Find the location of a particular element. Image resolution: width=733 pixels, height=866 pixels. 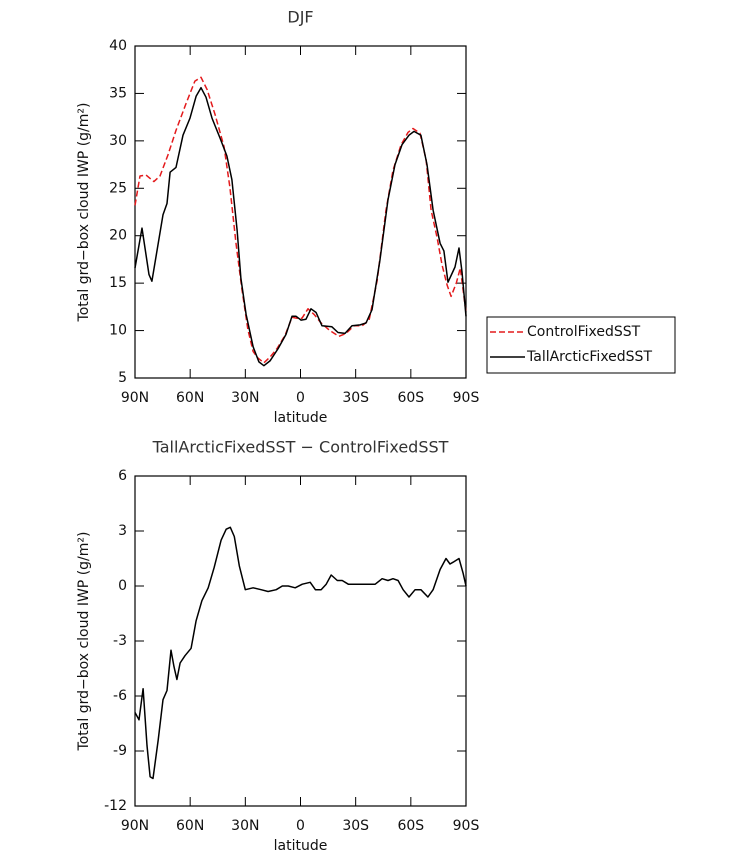

y-tick-label: -9 is located at coordinates (120, 751).